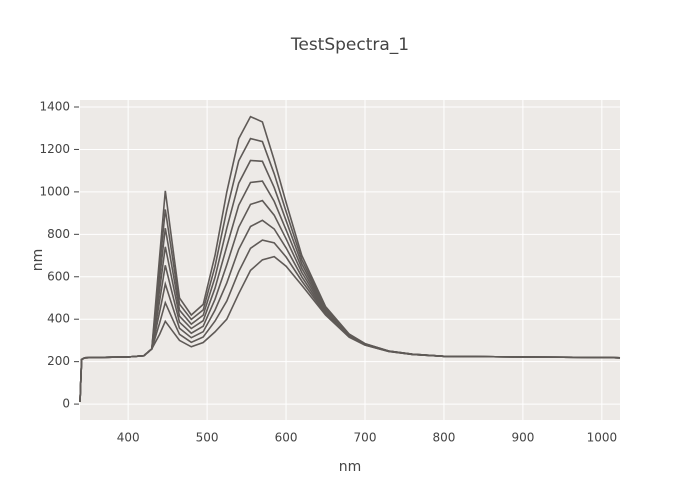  What do you see at coordinates (286, 438) in the screenshot?
I see `x-tick-label: 600` at bounding box center [286, 438].